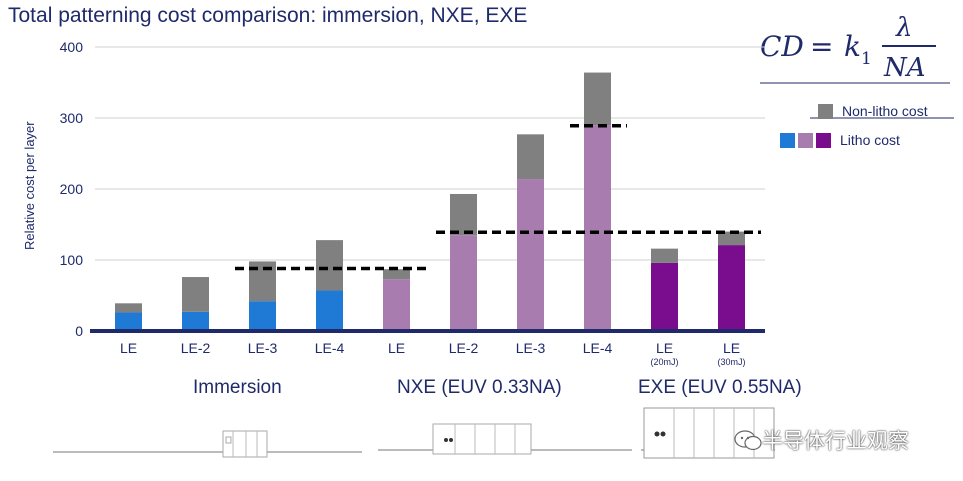  I want to click on cd-formula: CD = k 1 λ NA, so click(855, 48).